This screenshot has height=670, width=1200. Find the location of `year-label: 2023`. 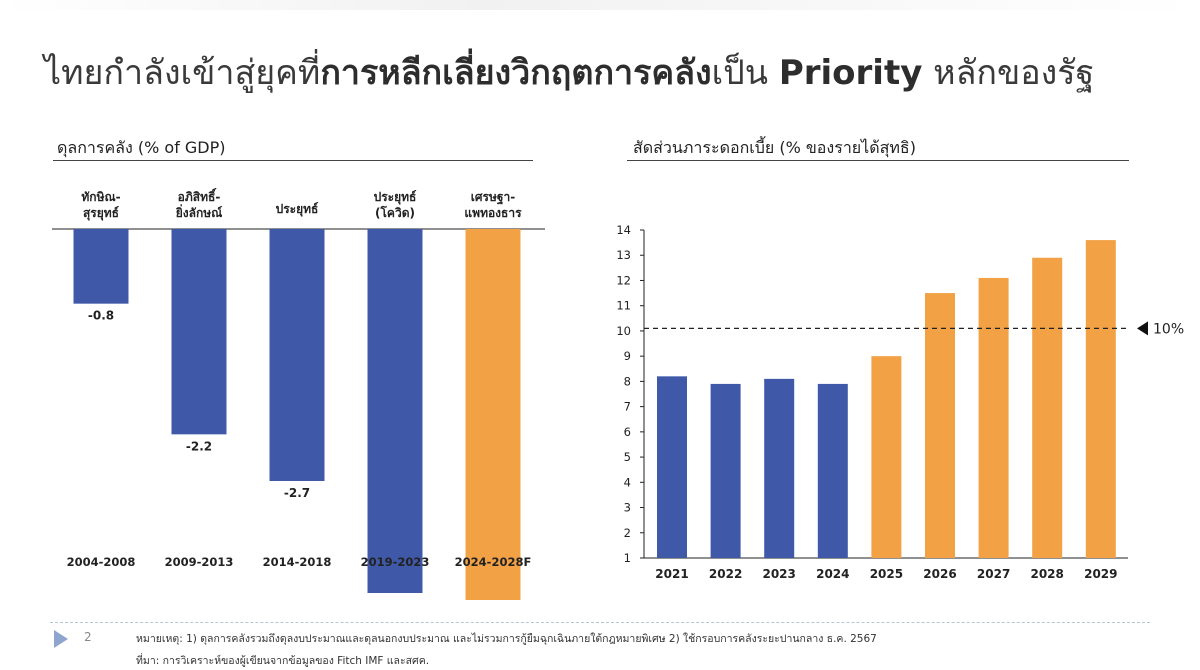

year-label: 2023 is located at coordinates (778, 574).